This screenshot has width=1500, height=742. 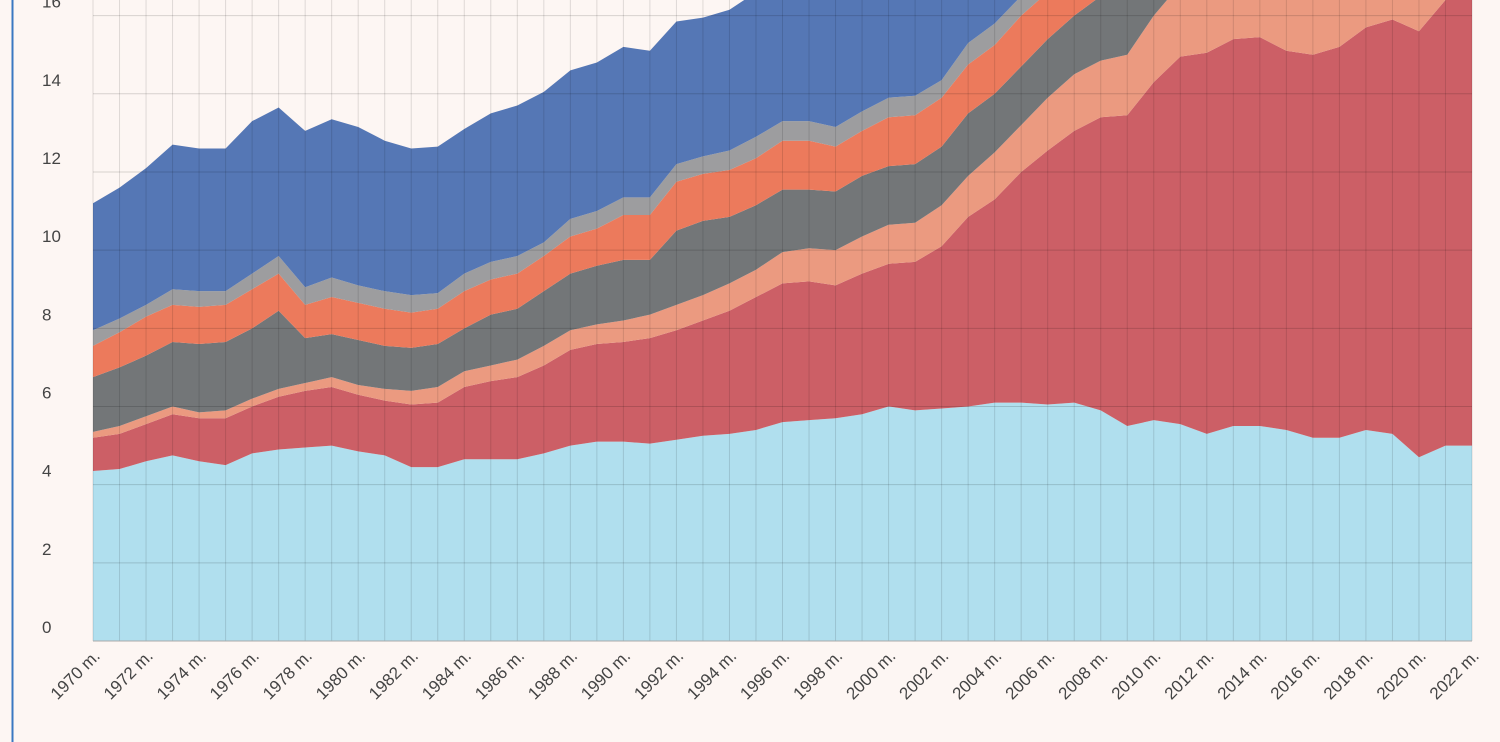 I want to click on y-tick-label: 8, so click(x=46, y=314).